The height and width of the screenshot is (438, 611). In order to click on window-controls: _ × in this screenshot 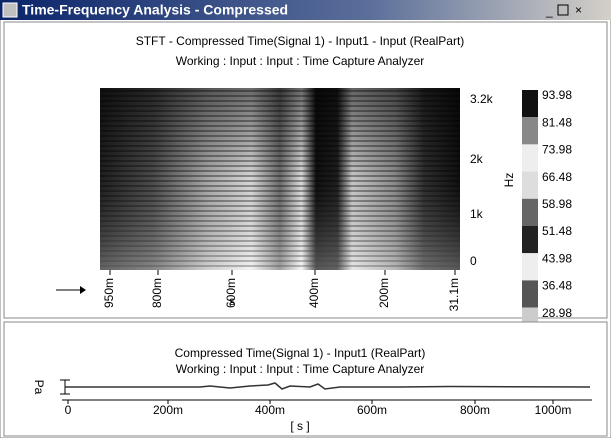, I will do `click(563, 10)`.